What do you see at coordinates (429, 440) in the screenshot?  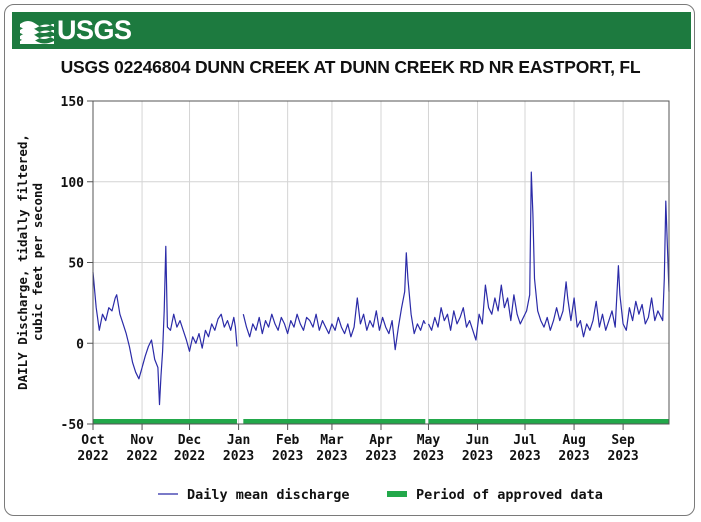 I see `x-tick-month-label: May` at bounding box center [429, 440].